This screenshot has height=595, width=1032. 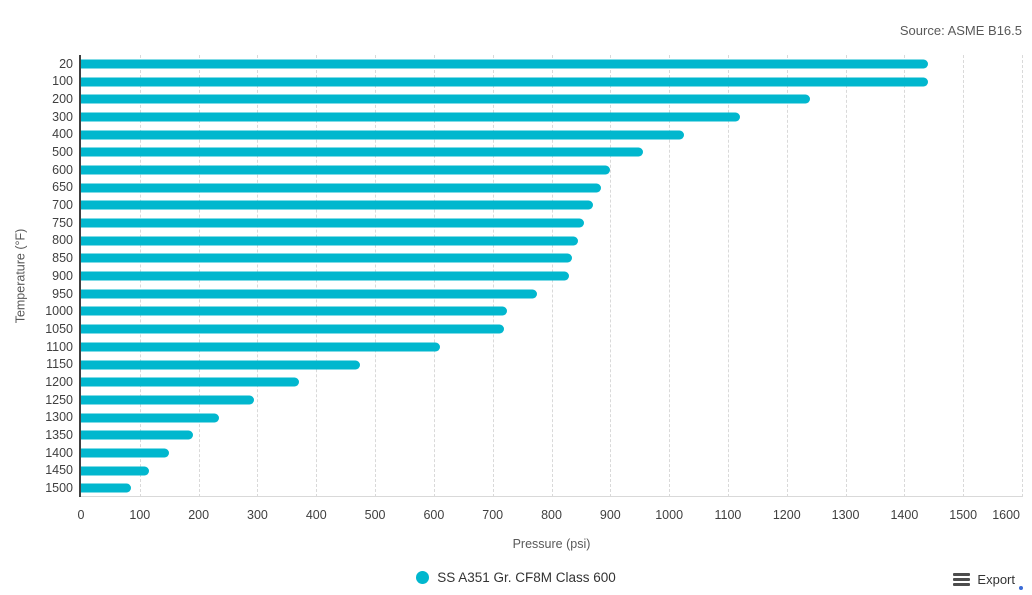 I want to click on bar-1300F, so click(x=150, y=418).